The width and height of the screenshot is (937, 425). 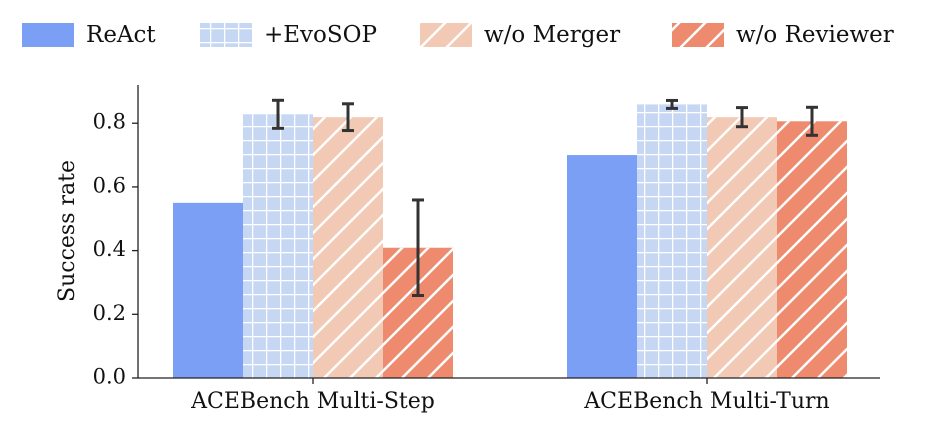 What do you see at coordinates (552, 35) in the screenshot?
I see `legend-label: w/o Merger` at bounding box center [552, 35].